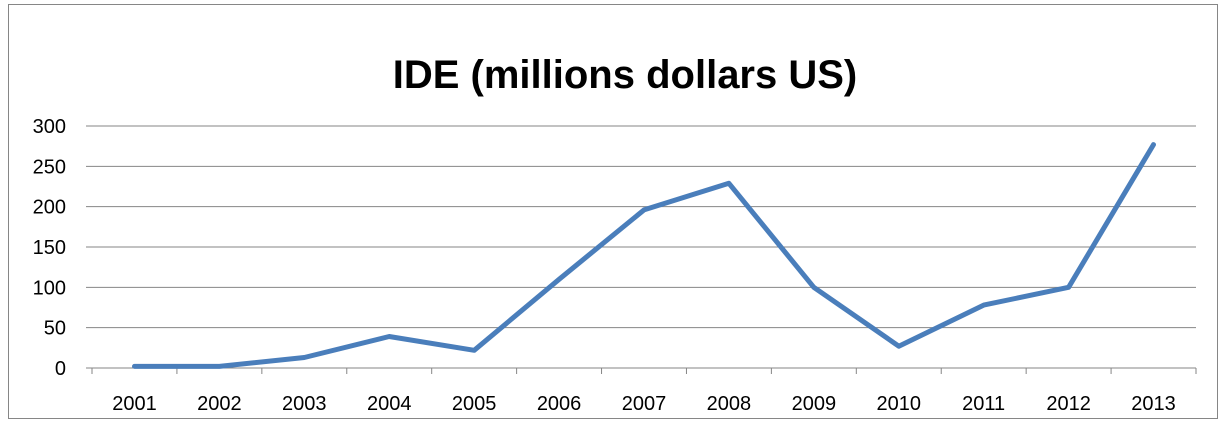 This screenshot has height=425, width=1227. I want to click on x-axis, so click(641, 370).